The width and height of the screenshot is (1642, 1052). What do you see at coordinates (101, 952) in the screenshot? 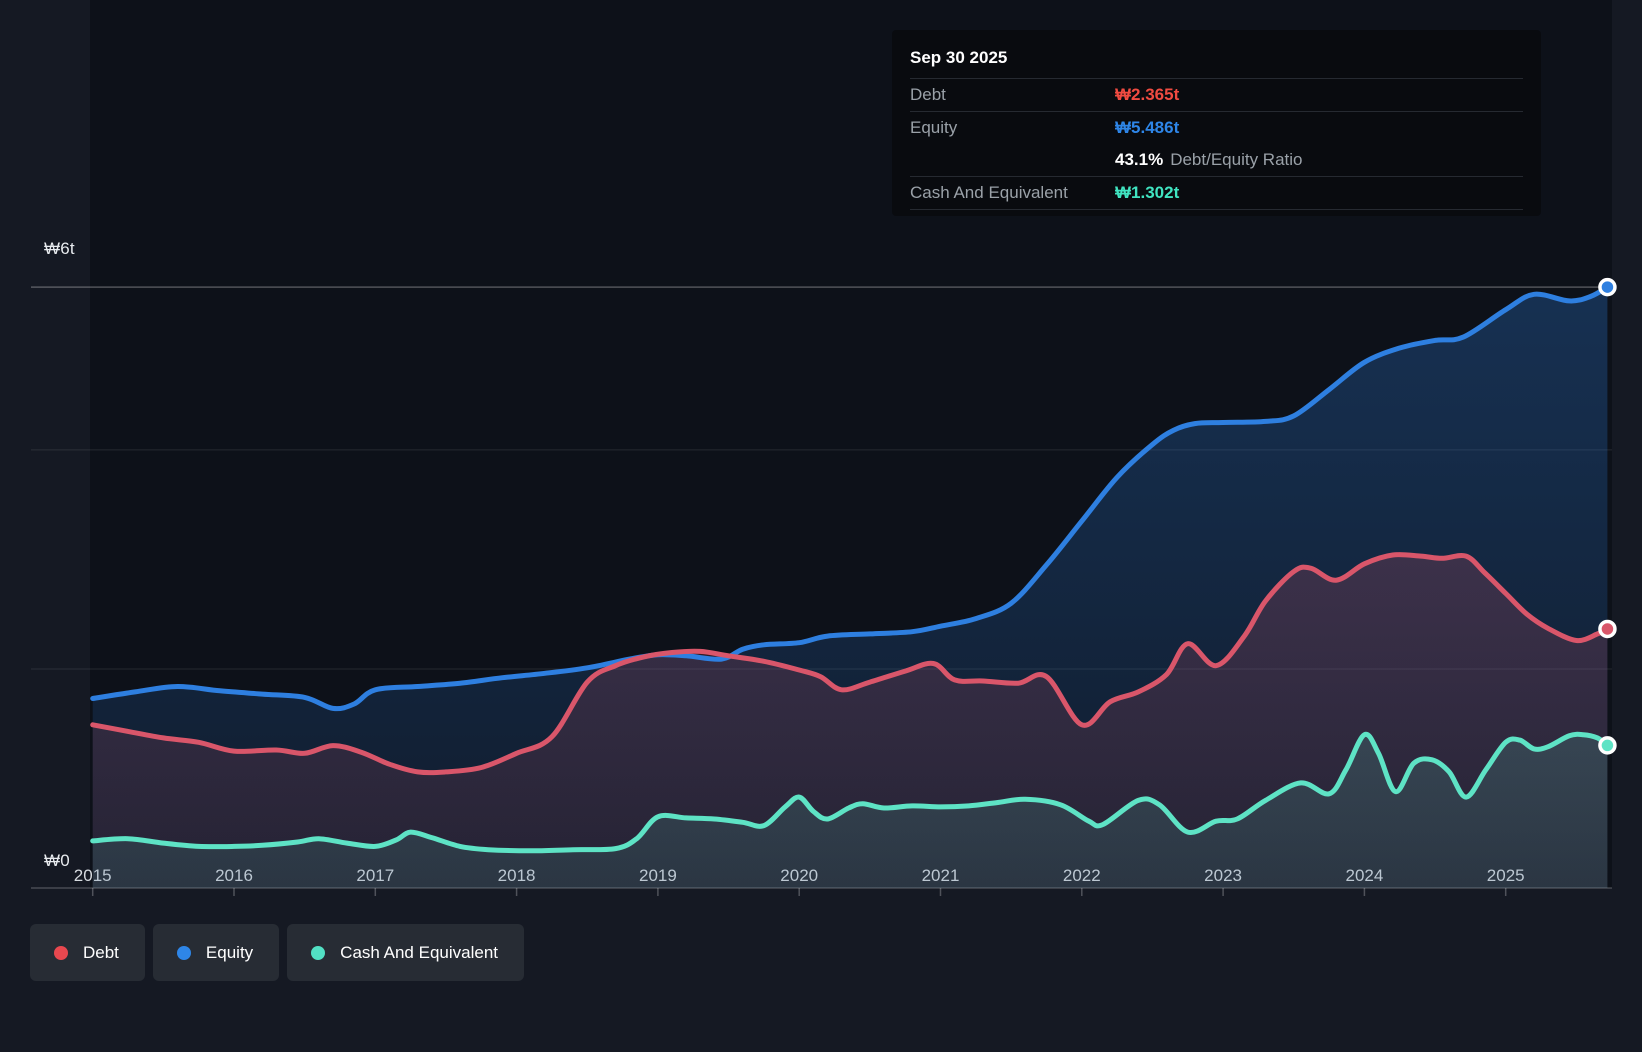
I see `legend-label: Debt` at bounding box center [101, 952].